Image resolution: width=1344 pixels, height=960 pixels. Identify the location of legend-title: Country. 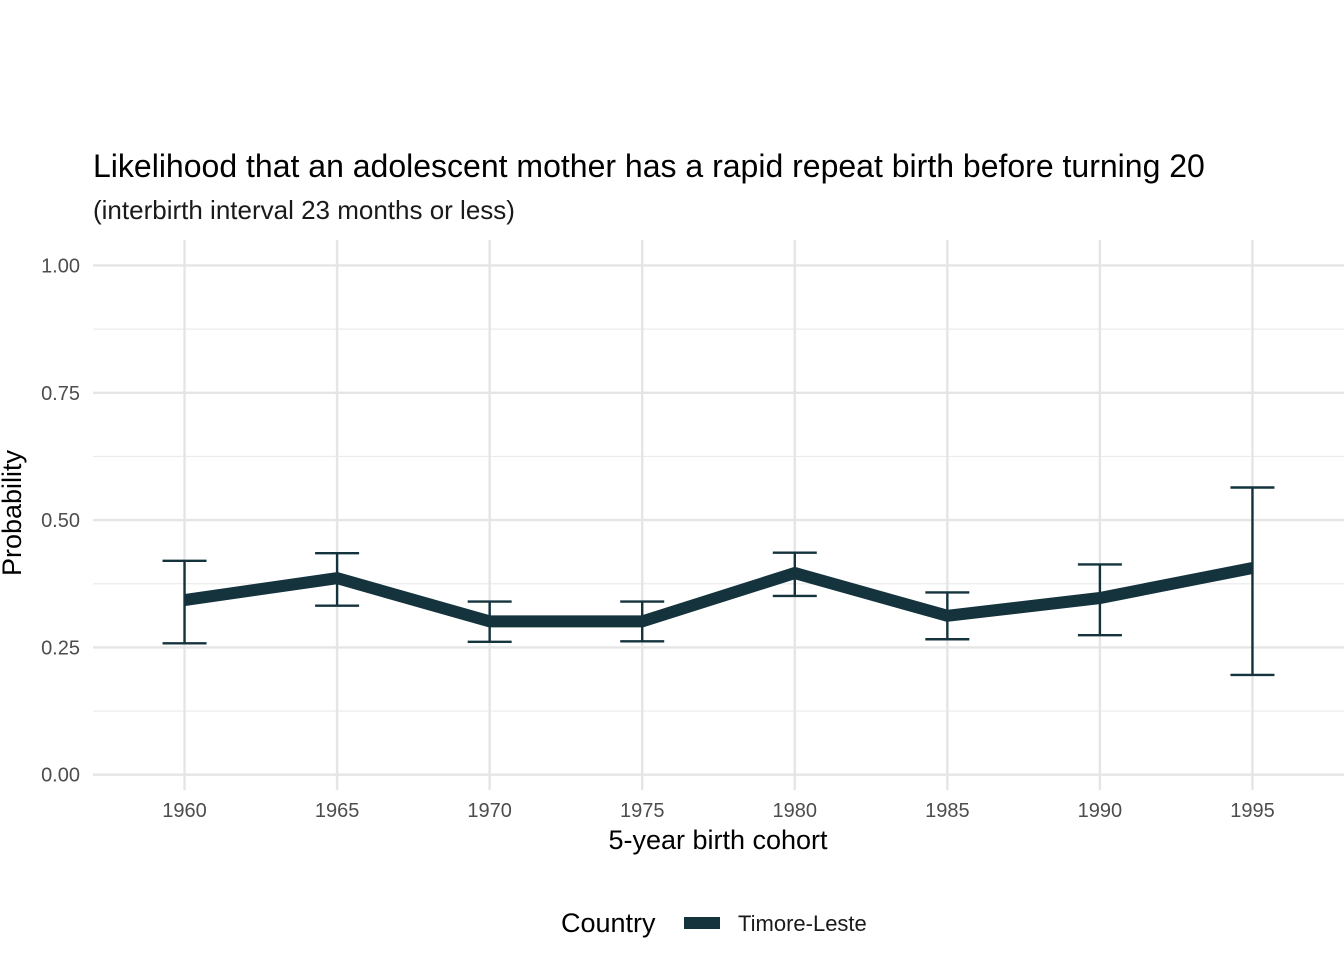
(608, 923).